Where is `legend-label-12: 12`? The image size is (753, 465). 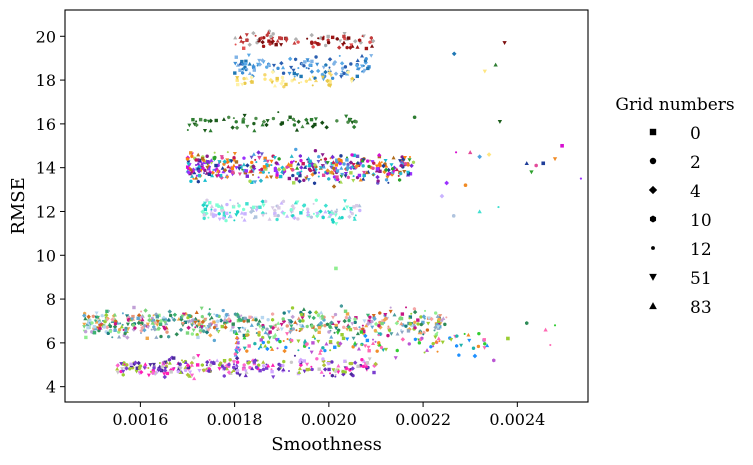
legend-label-12: 12 is located at coordinates (701, 250).